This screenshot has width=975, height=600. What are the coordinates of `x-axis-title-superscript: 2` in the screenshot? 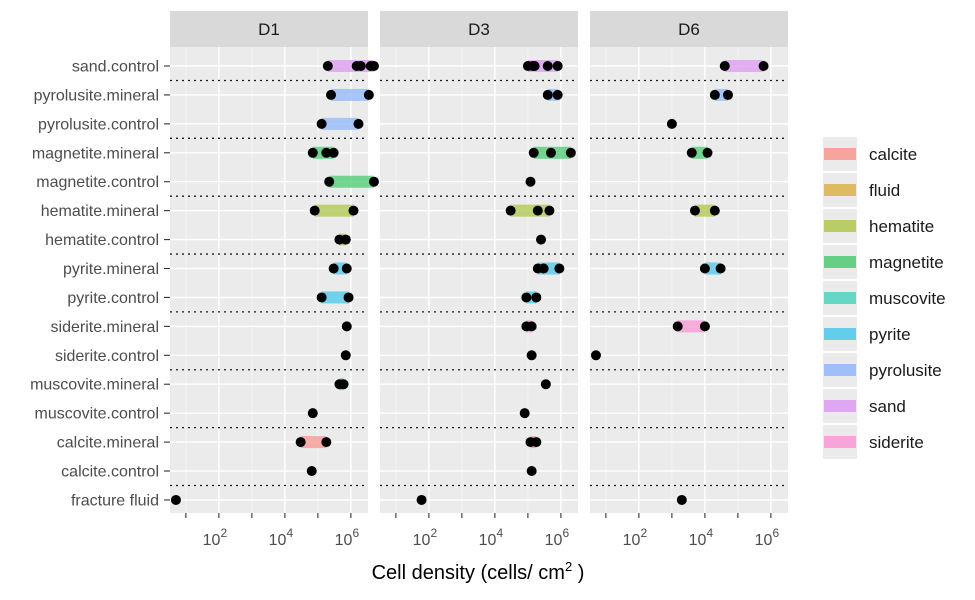 It's located at (568, 566).